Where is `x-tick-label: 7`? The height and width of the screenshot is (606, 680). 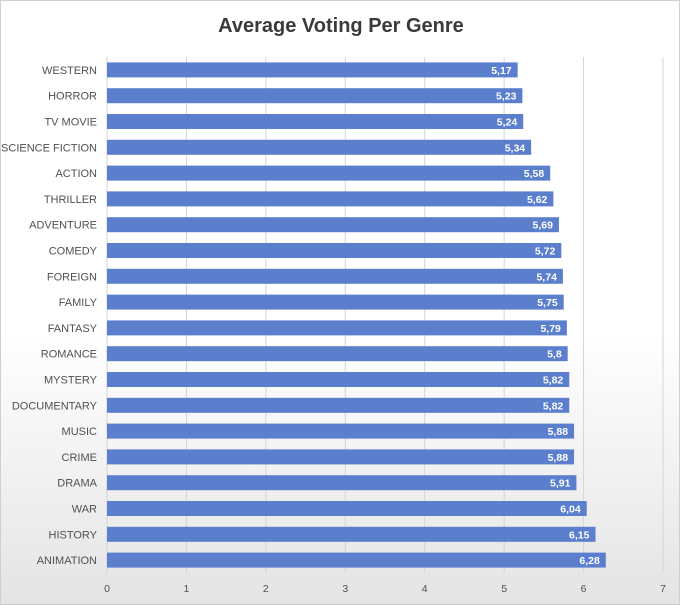
x-tick-label: 7 is located at coordinates (663, 589).